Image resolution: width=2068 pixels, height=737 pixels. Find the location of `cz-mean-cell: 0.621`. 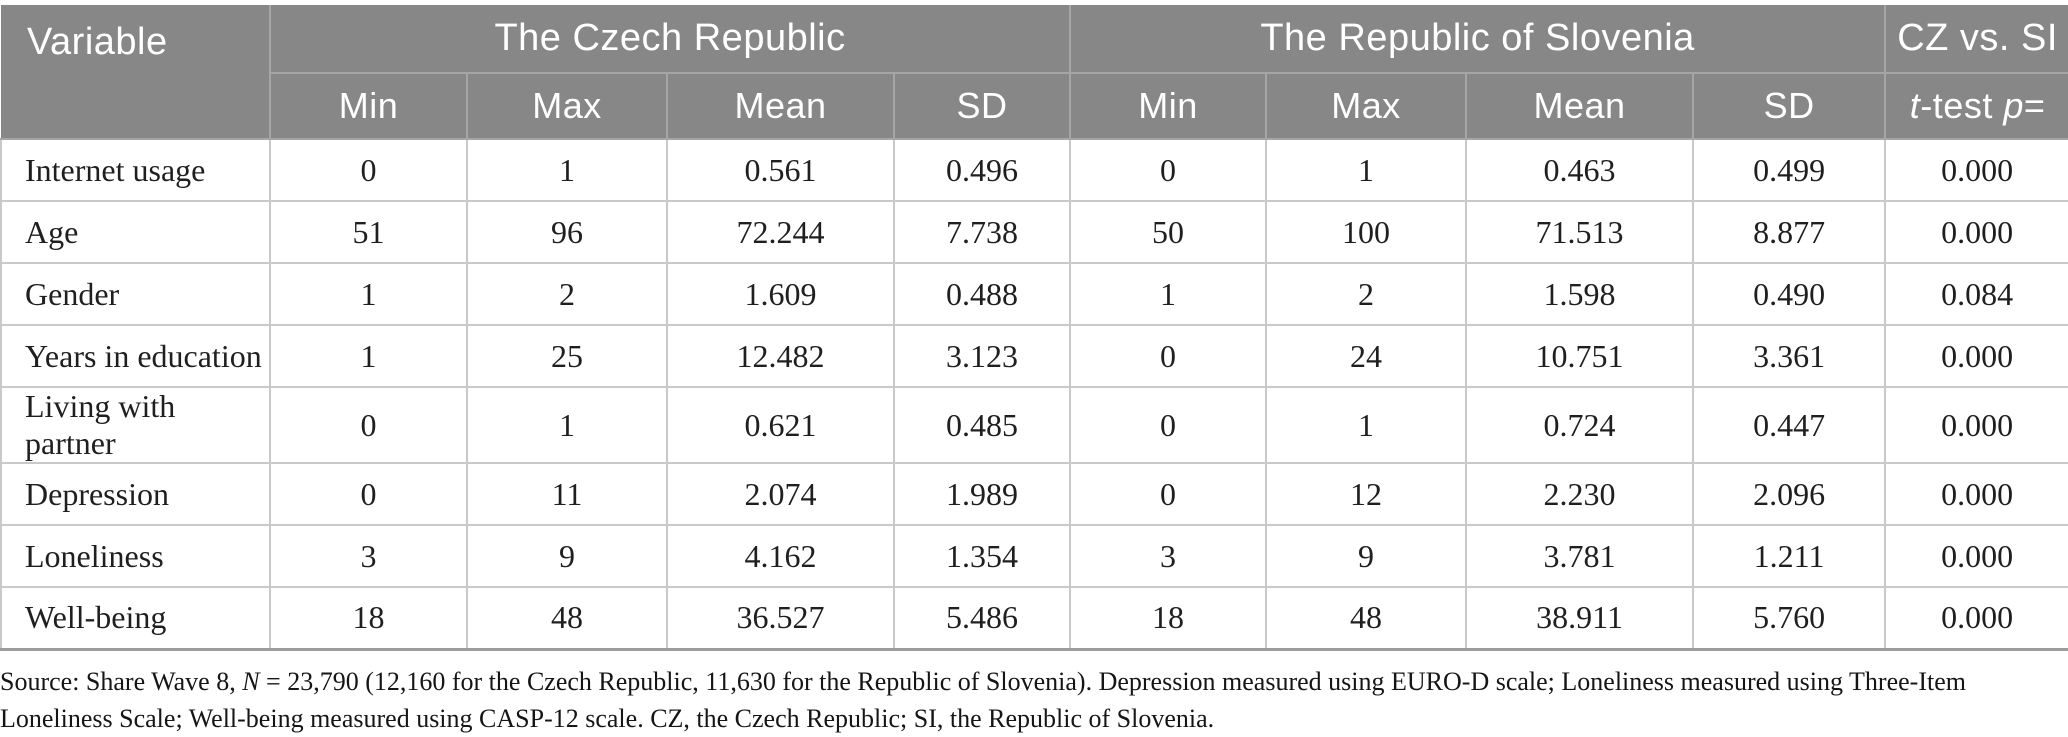

cz-mean-cell: 0.621 is located at coordinates (780, 425).